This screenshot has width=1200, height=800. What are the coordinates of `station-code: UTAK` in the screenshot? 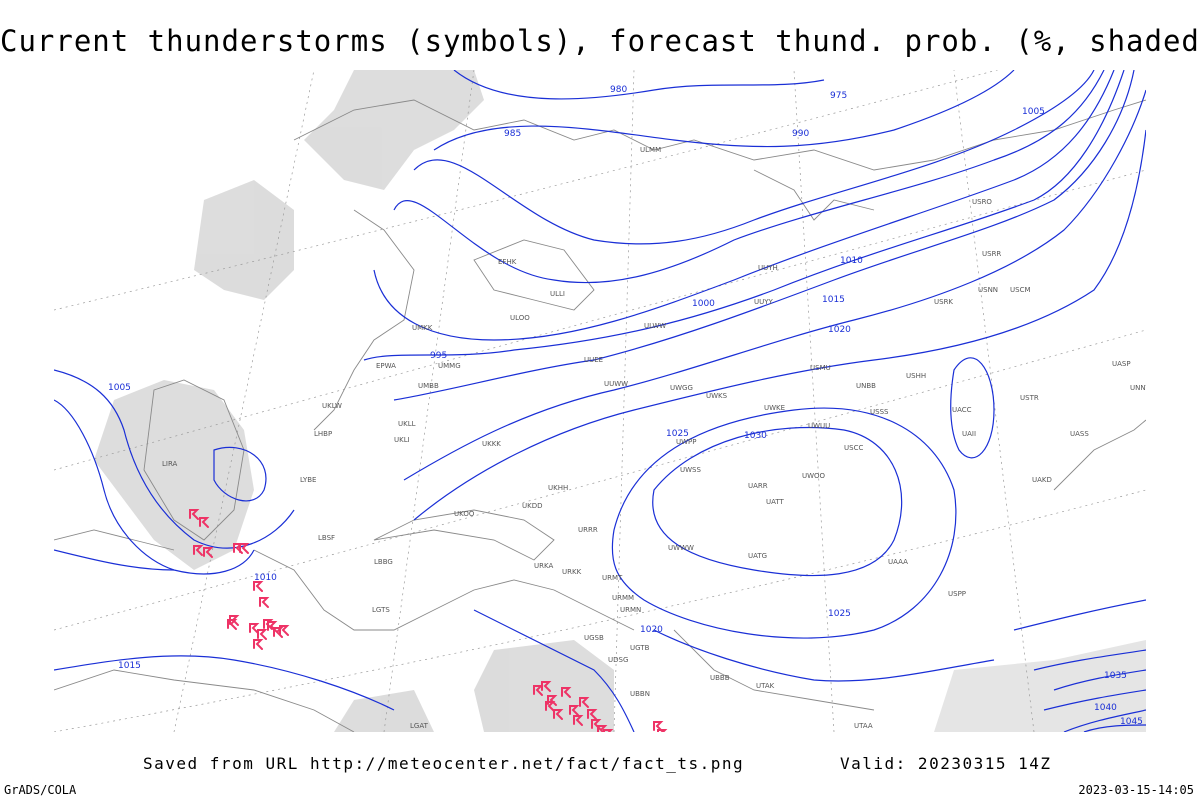 It's located at (765, 686).